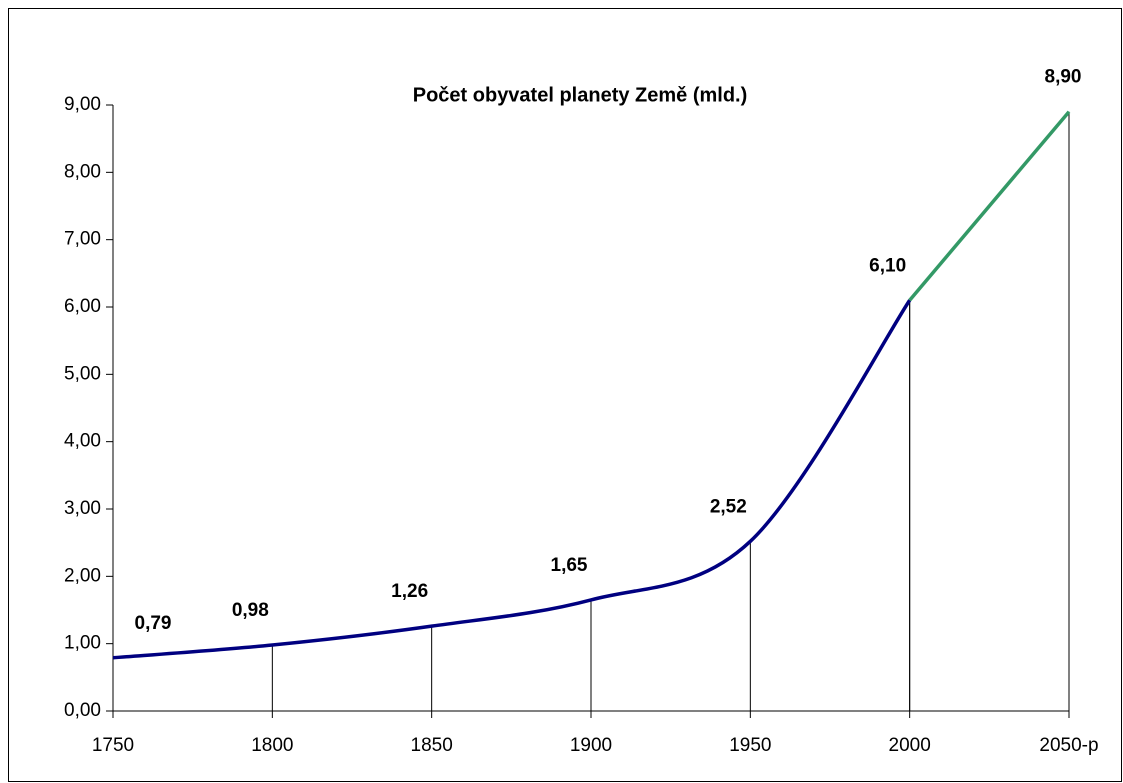 This screenshot has width=1123, height=783. I want to click on x-tick-label: 1850, so click(432, 745).